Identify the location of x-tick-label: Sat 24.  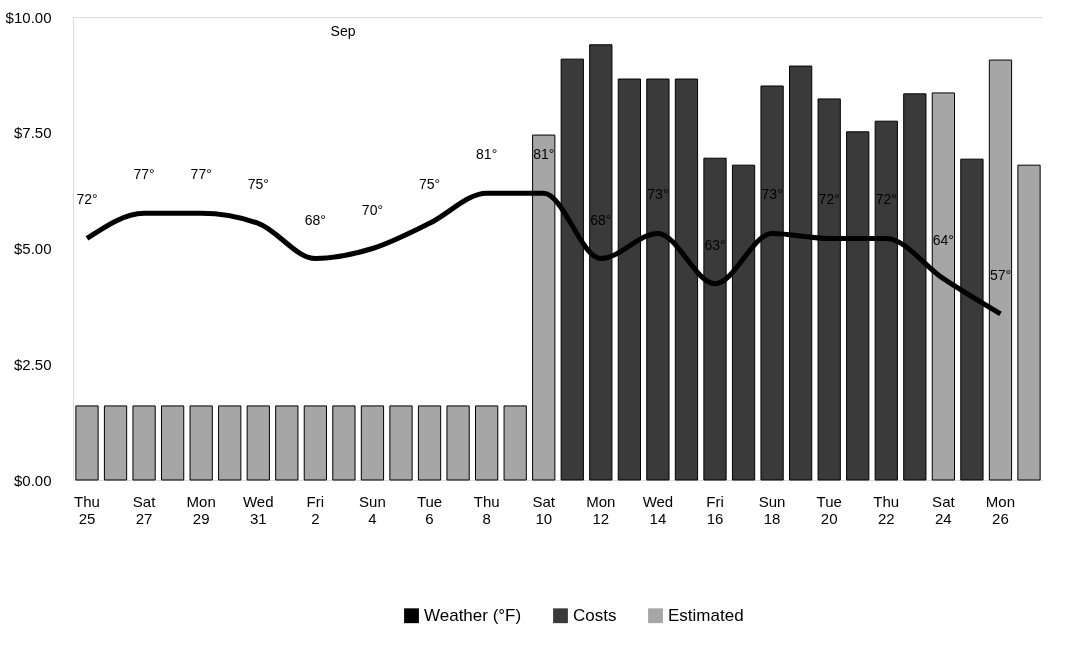
(944, 509).